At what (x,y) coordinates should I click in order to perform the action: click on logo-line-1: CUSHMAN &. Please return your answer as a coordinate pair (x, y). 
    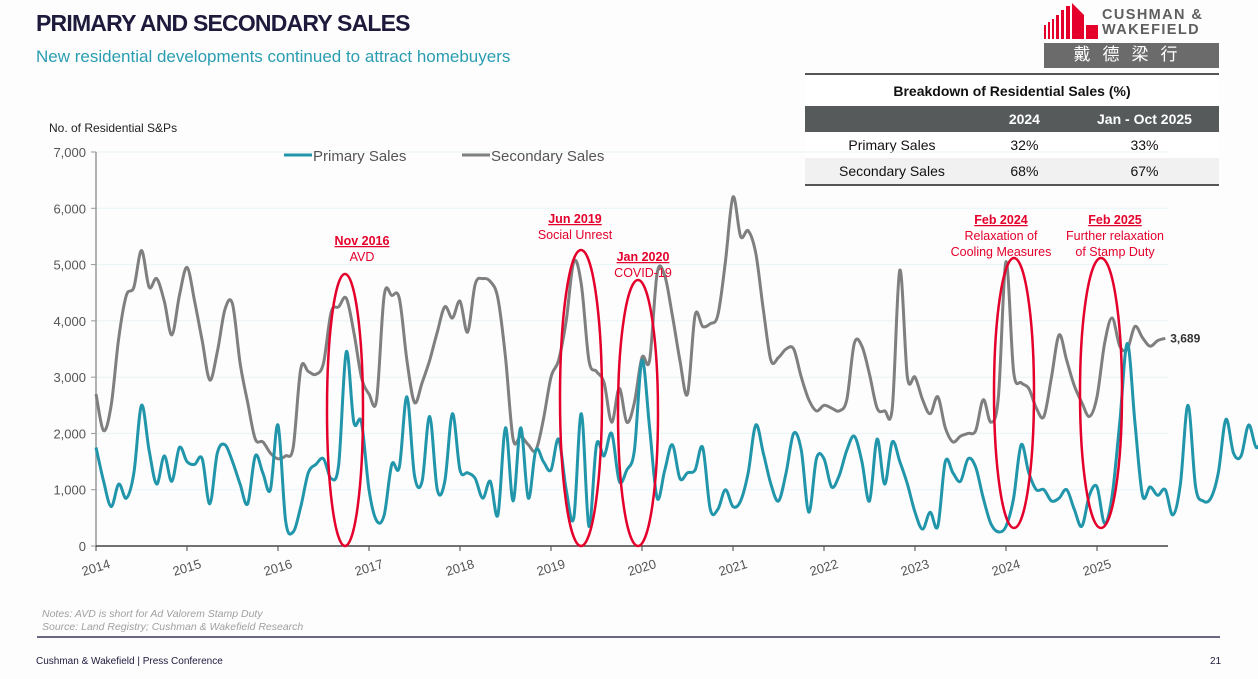
    Looking at the image, I should click on (1153, 15).